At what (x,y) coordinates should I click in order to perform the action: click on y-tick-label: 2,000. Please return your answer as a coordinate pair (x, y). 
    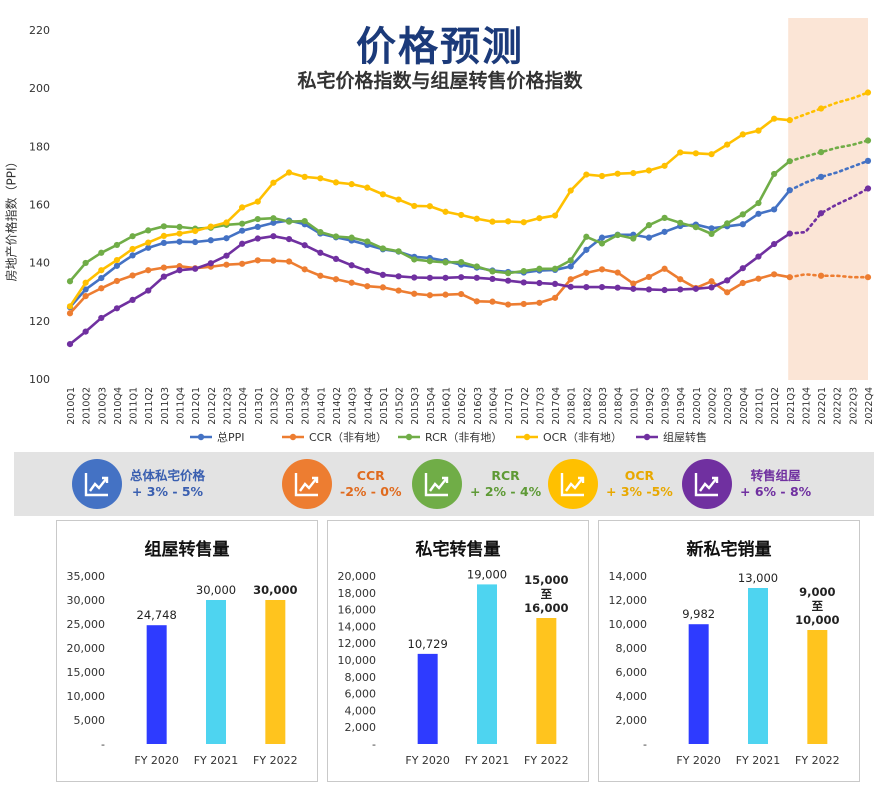
    Looking at the image, I should click on (361, 727).